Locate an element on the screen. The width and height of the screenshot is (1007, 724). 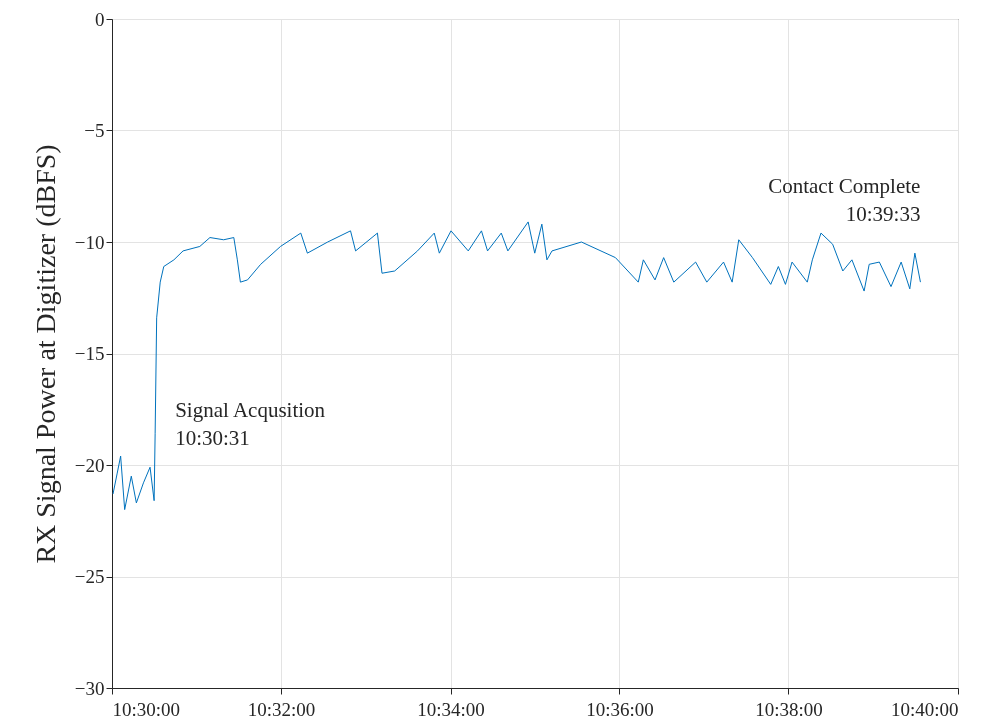
y-axis-title: RX Signal Power at Digitizer (dBFS) is located at coordinates (45, 354).